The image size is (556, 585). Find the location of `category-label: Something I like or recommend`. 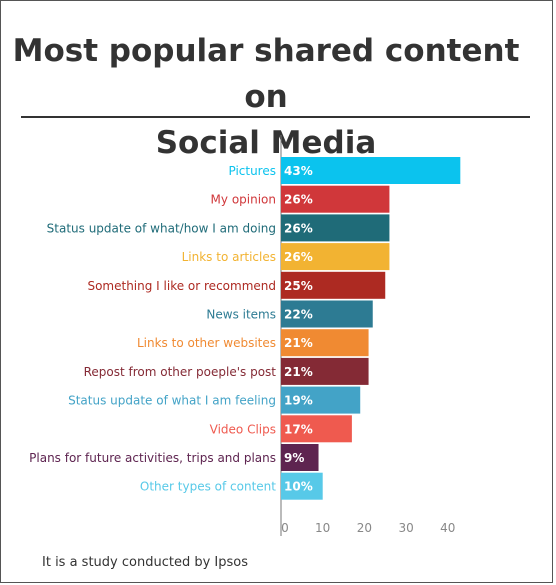

category-label: Something I like or recommend is located at coordinates (181, 286).